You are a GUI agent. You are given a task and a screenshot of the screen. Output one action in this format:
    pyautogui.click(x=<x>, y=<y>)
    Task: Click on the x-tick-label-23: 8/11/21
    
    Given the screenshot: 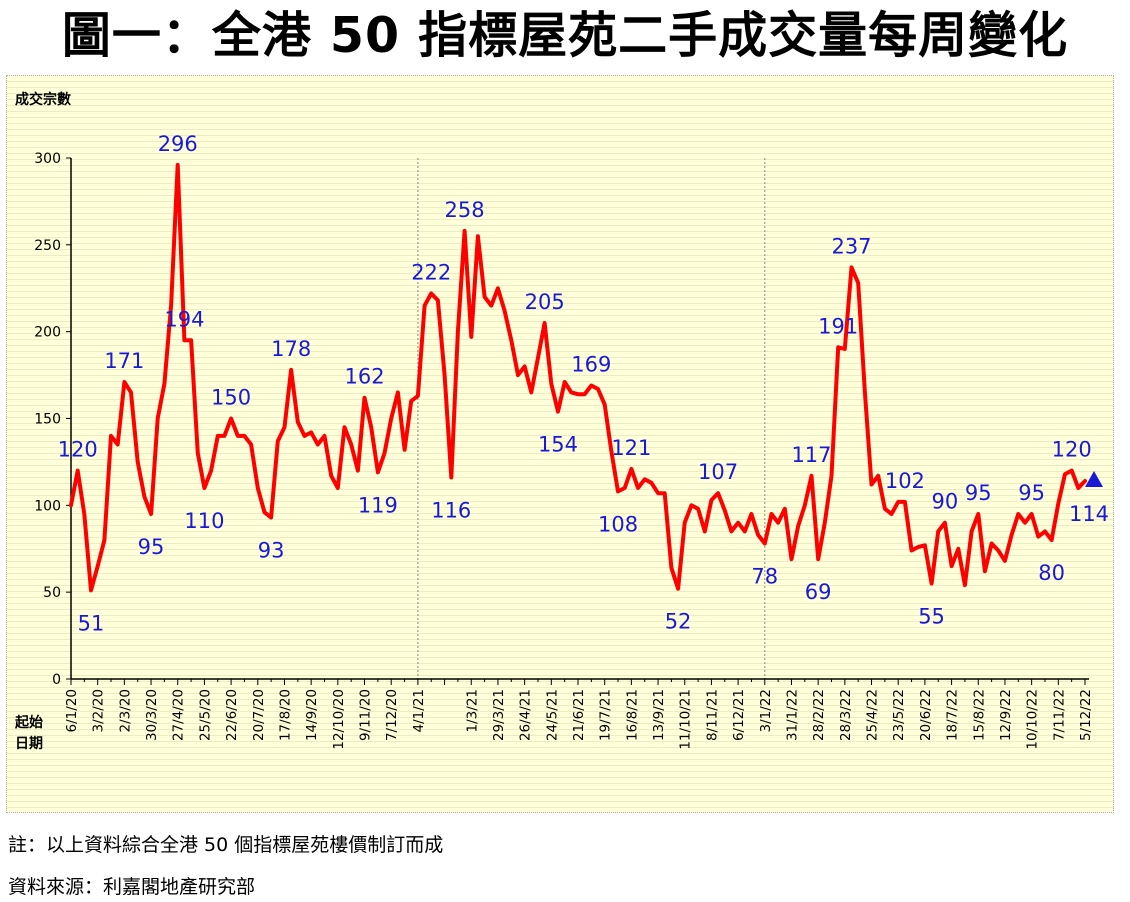 What is the action you would take?
    pyautogui.click(x=712, y=715)
    